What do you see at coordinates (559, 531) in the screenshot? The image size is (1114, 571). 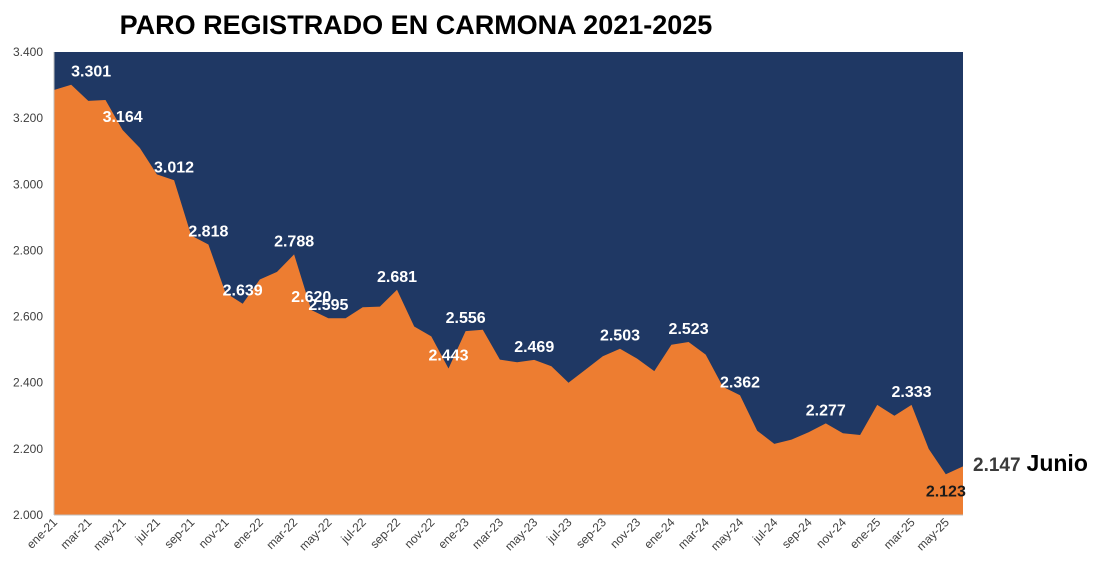 I see `x-tick-label: jul-23` at bounding box center [559, 531].